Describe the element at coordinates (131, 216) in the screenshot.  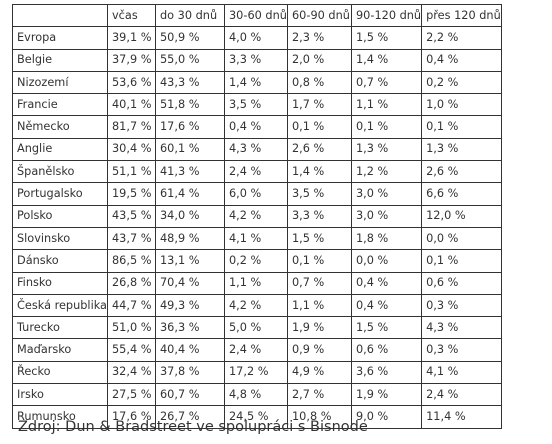
I see `value-cell: 43,5 %` at that location.